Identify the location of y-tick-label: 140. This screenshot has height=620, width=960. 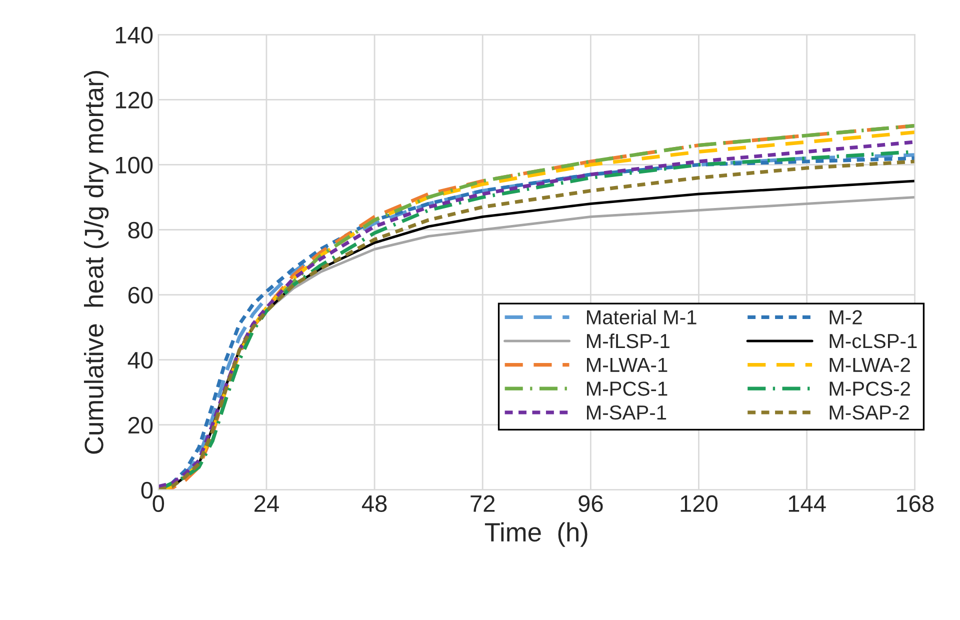
(134, 35).